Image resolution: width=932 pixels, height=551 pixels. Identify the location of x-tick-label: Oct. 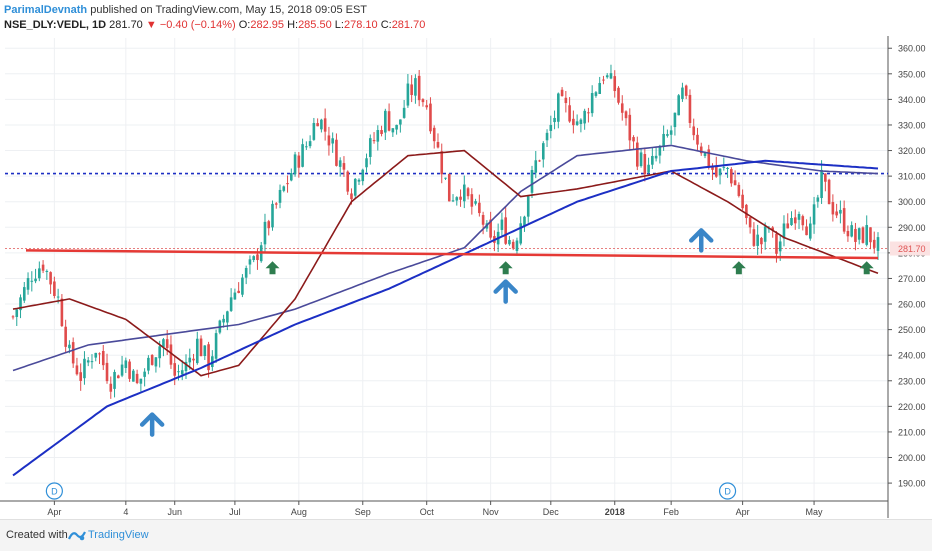
(427, 512).